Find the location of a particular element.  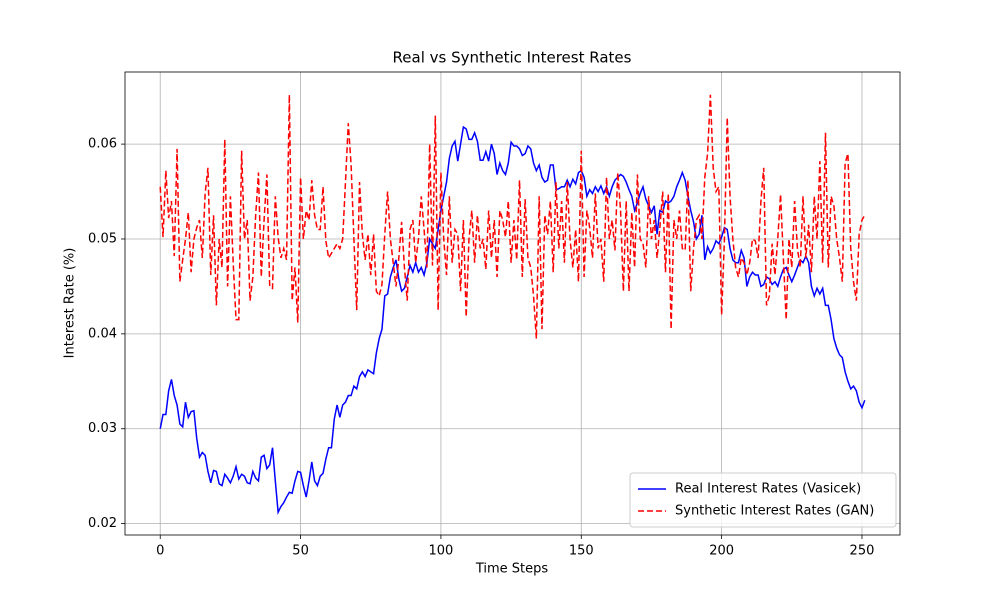

chart-title: Real vs Synthetic Interest Rates is located at coordinates (512, 58).